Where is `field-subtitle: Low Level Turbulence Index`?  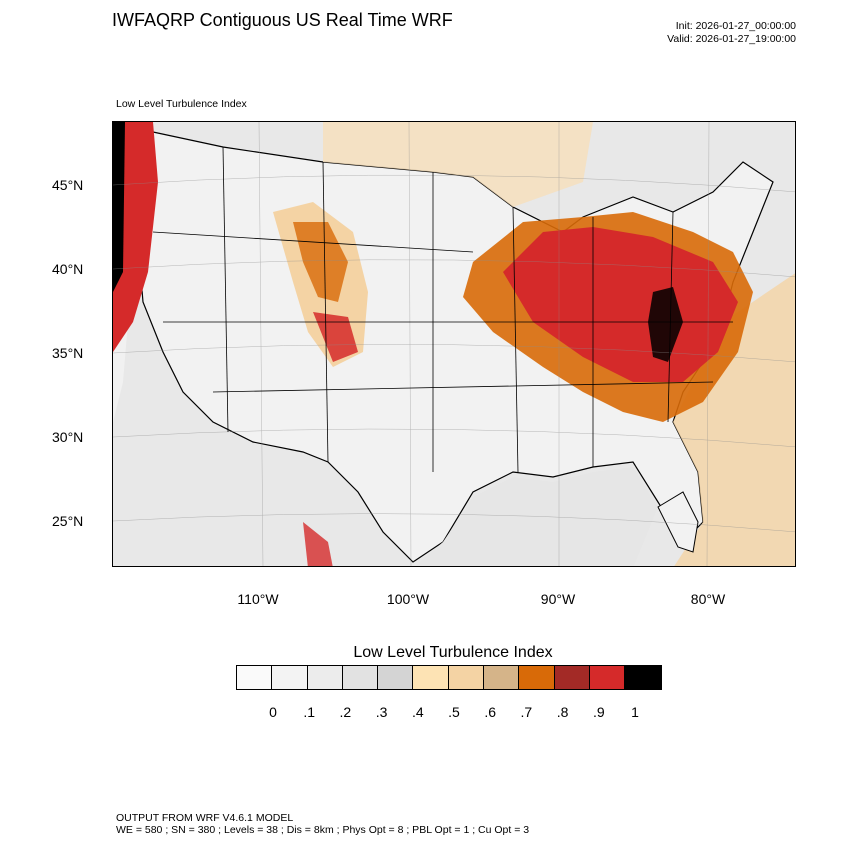
field-subtitle: Low Level Turbulence Index is located at coordinates (181, 104).